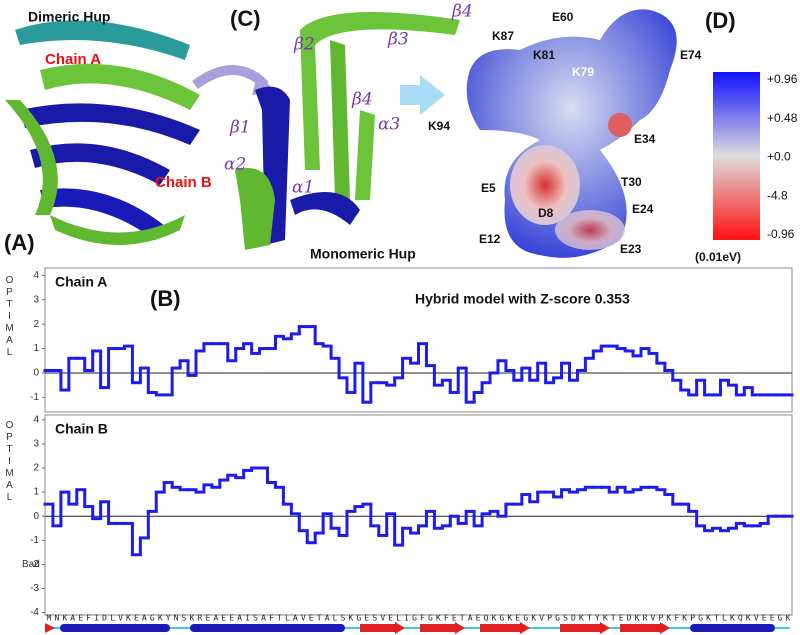  I want to click on panel-label: (C), so click(245, 18).